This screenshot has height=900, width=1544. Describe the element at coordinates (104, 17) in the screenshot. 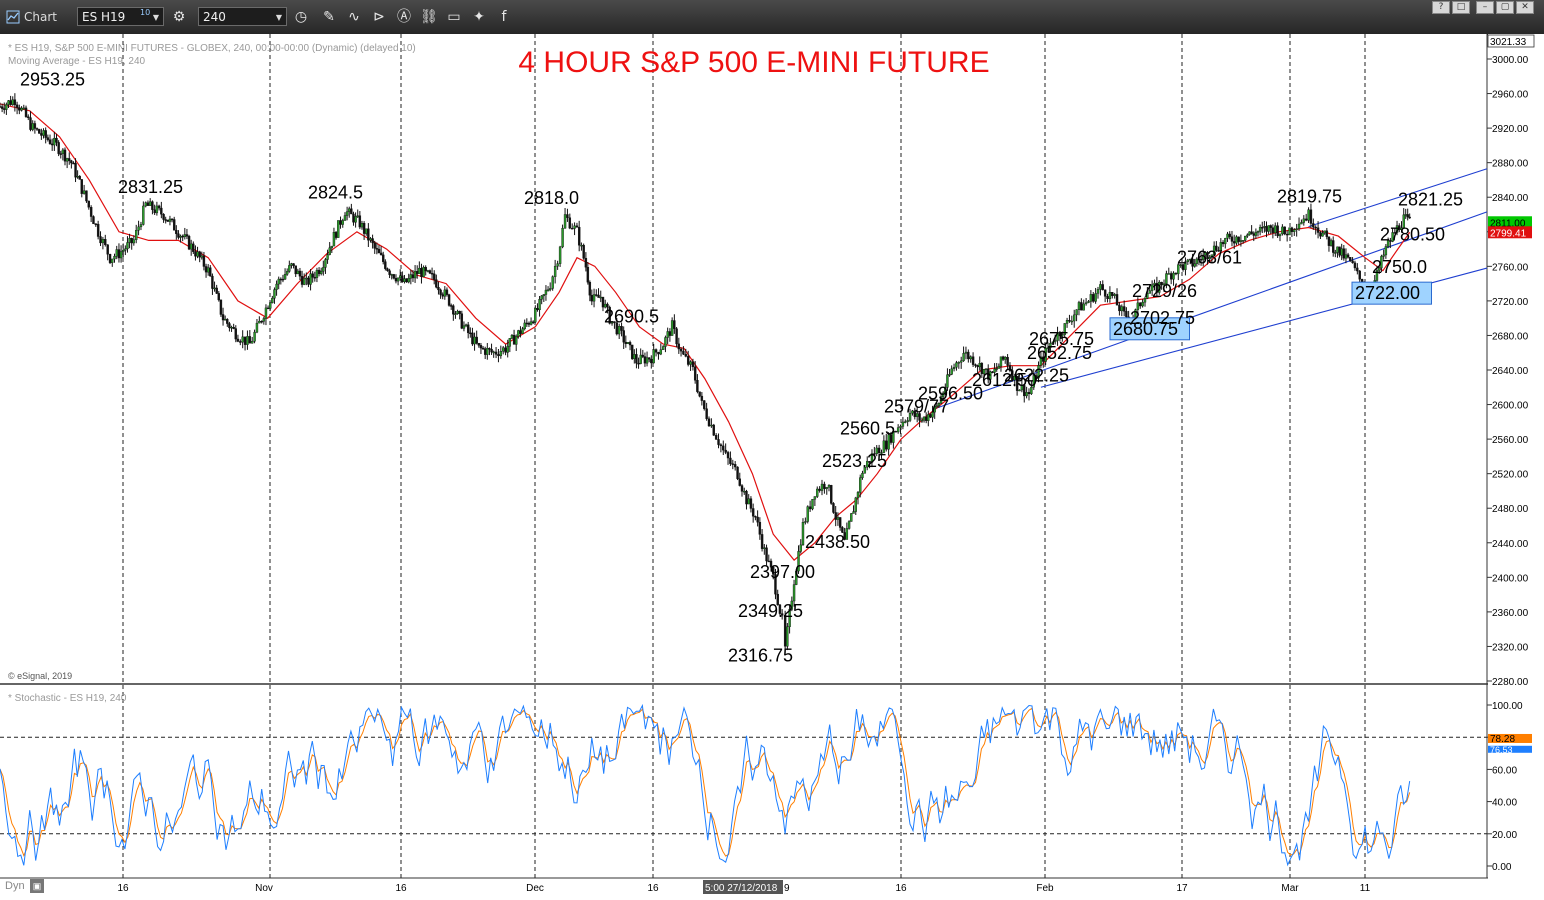

I see `symbol-value: ES H19` at that location.